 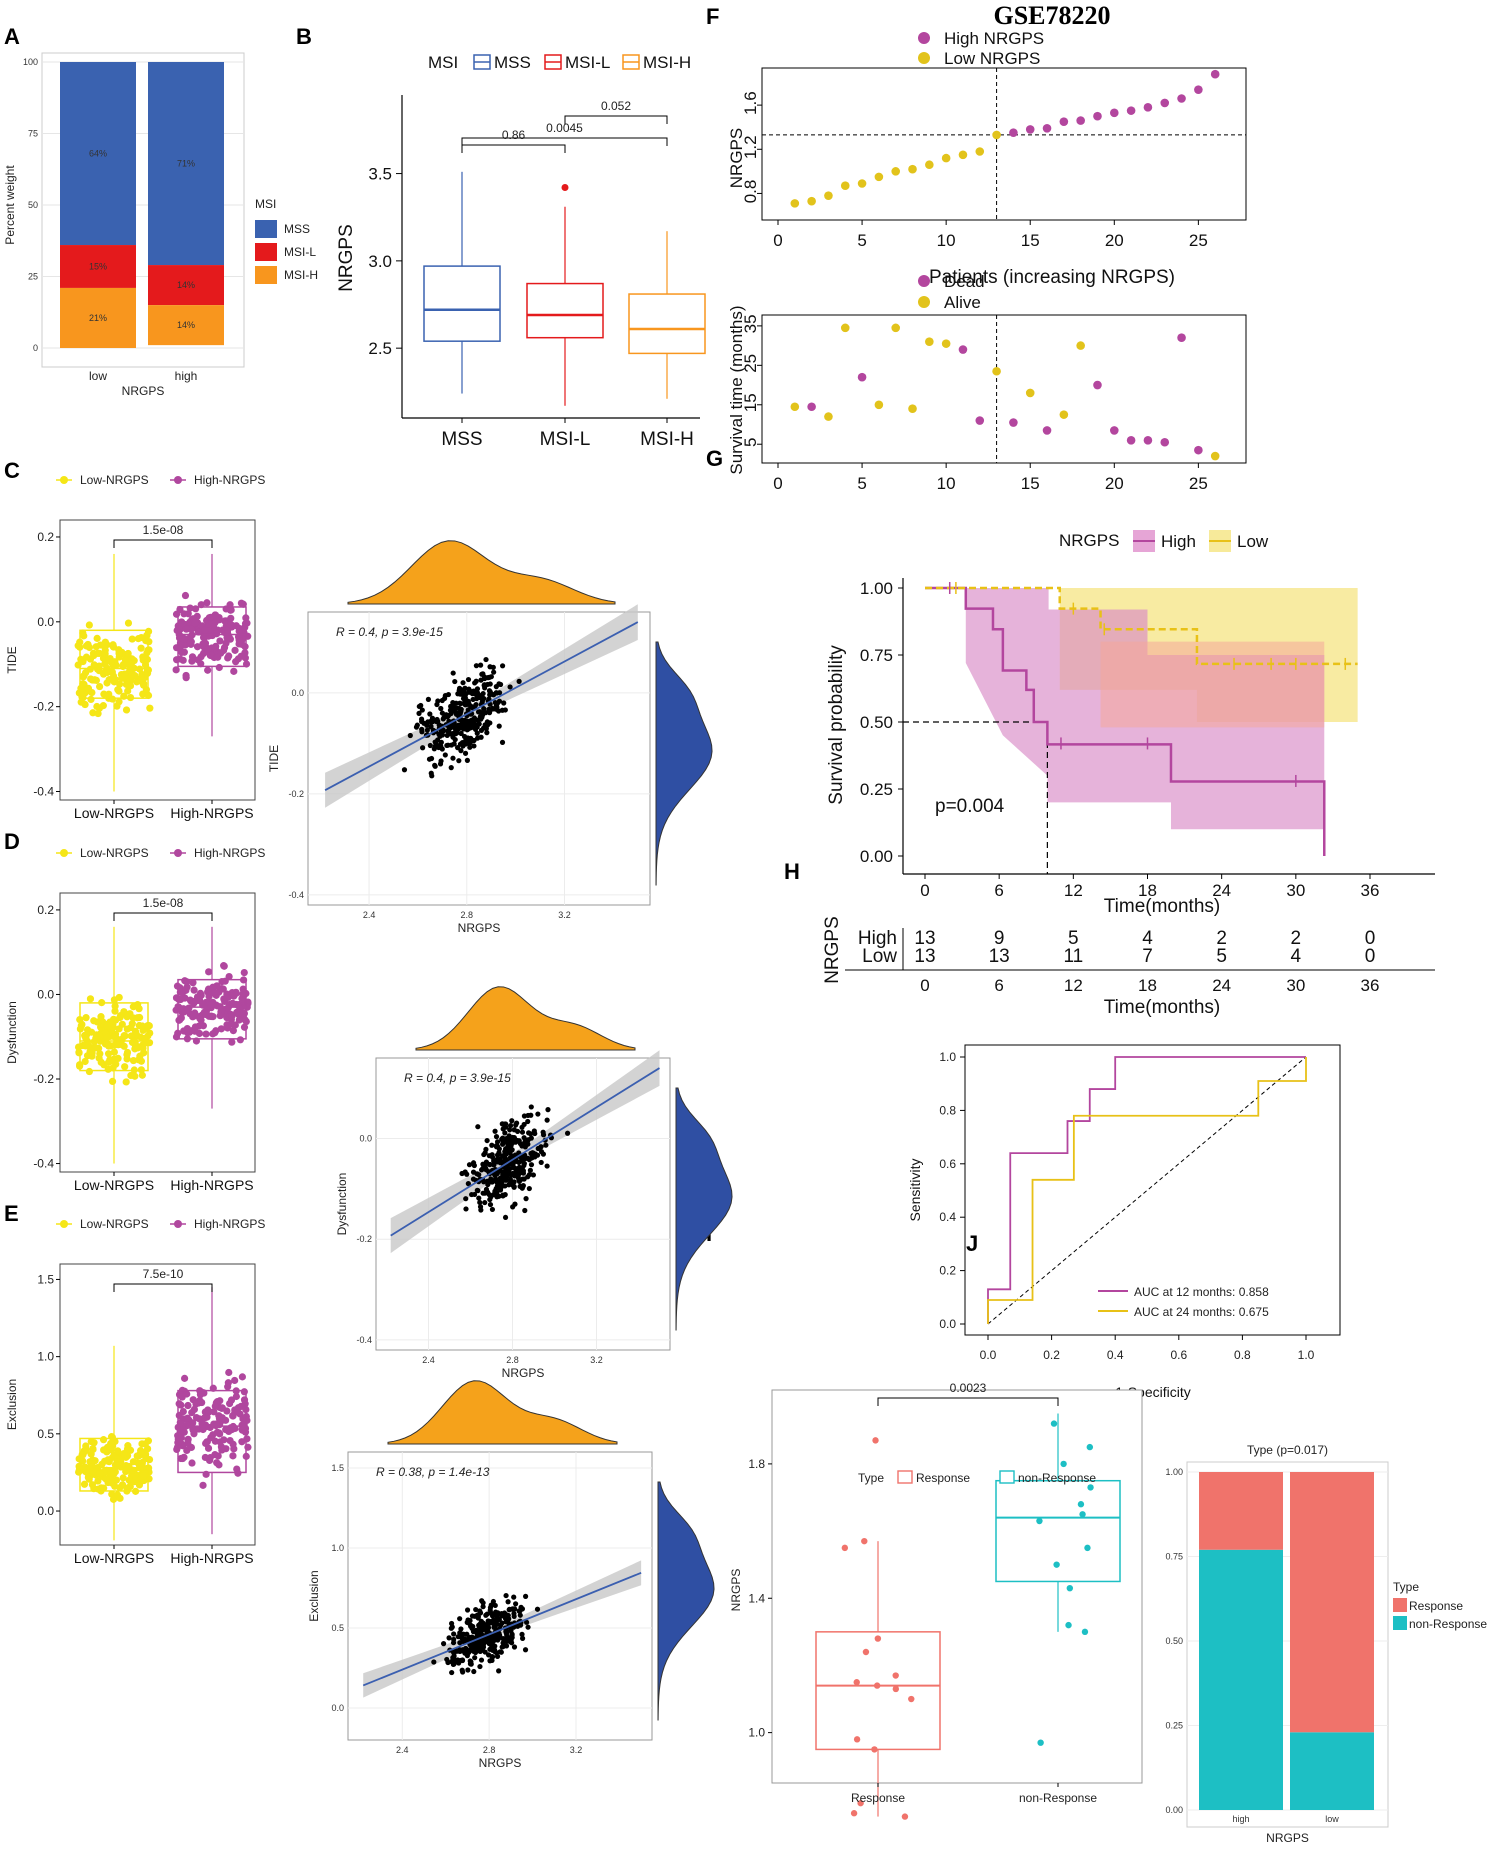 I want to click on correlation-annotation: R = 0.38, p = 1.4e-13, so click(x=433, y=1472).